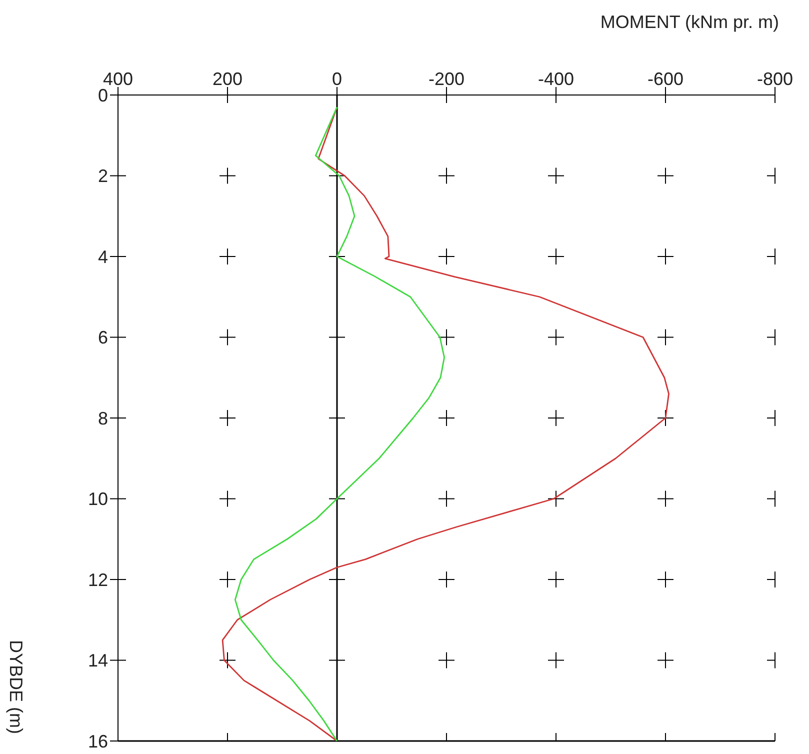 The height and width of the screenshot is (754, 809). I want to click on x-tick-label: -600, so click(665, 79).